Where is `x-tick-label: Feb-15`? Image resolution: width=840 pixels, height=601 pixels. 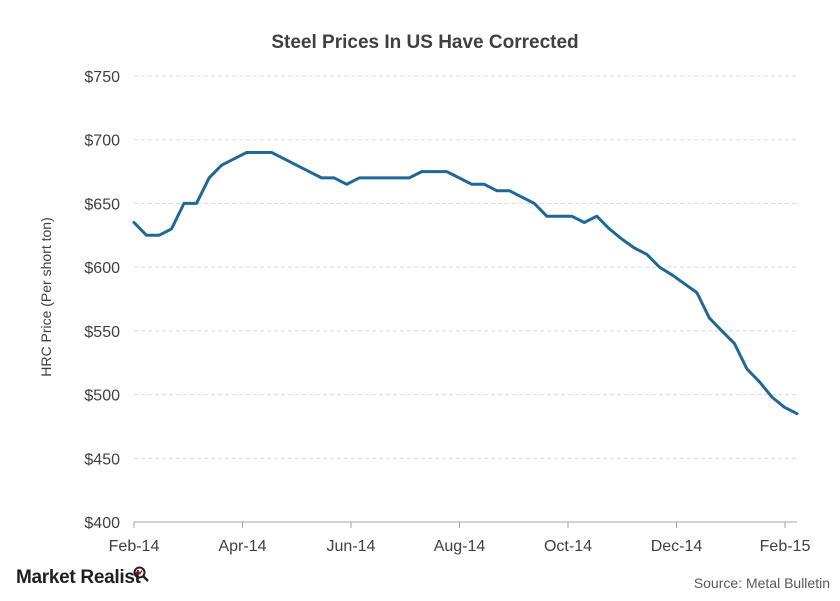 x-tick-label: Feb-15 is located at coordinates (785, 546).